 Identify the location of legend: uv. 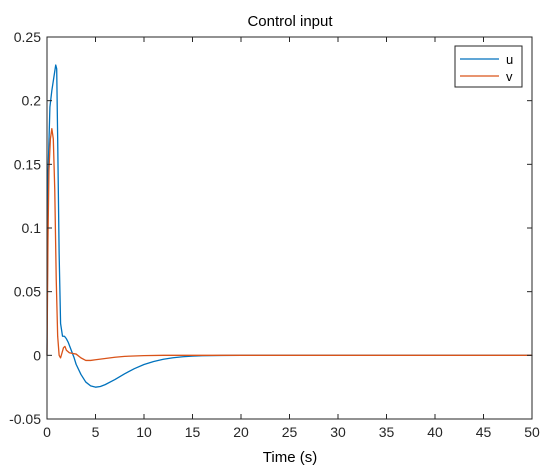
(488, 66).